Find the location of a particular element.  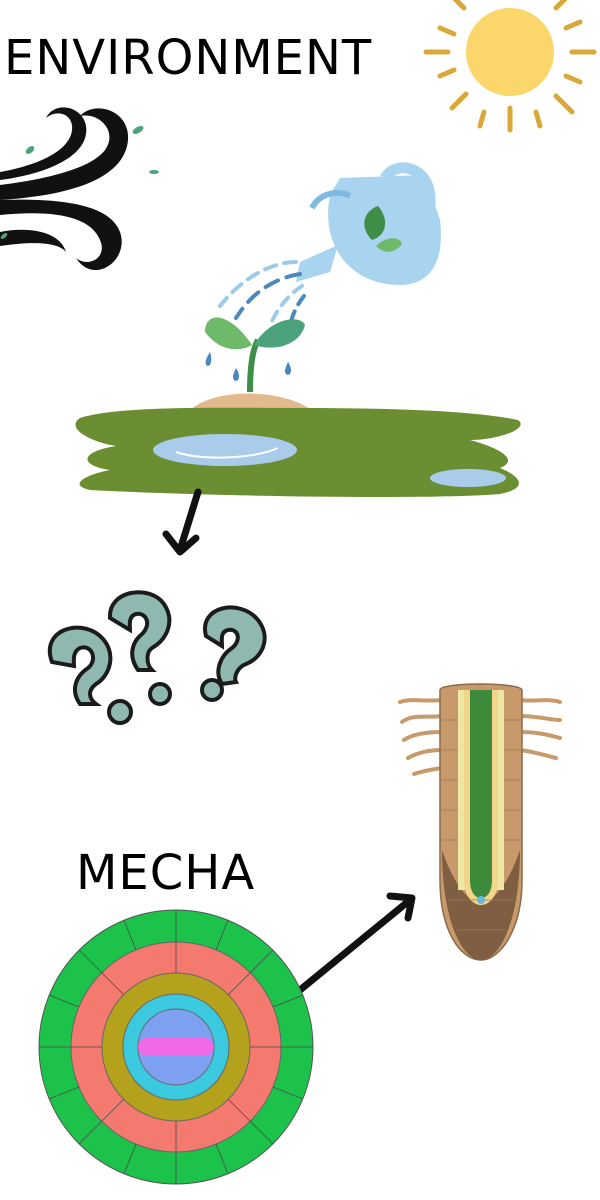

sprout-icon is located at coordinates (251, 363).